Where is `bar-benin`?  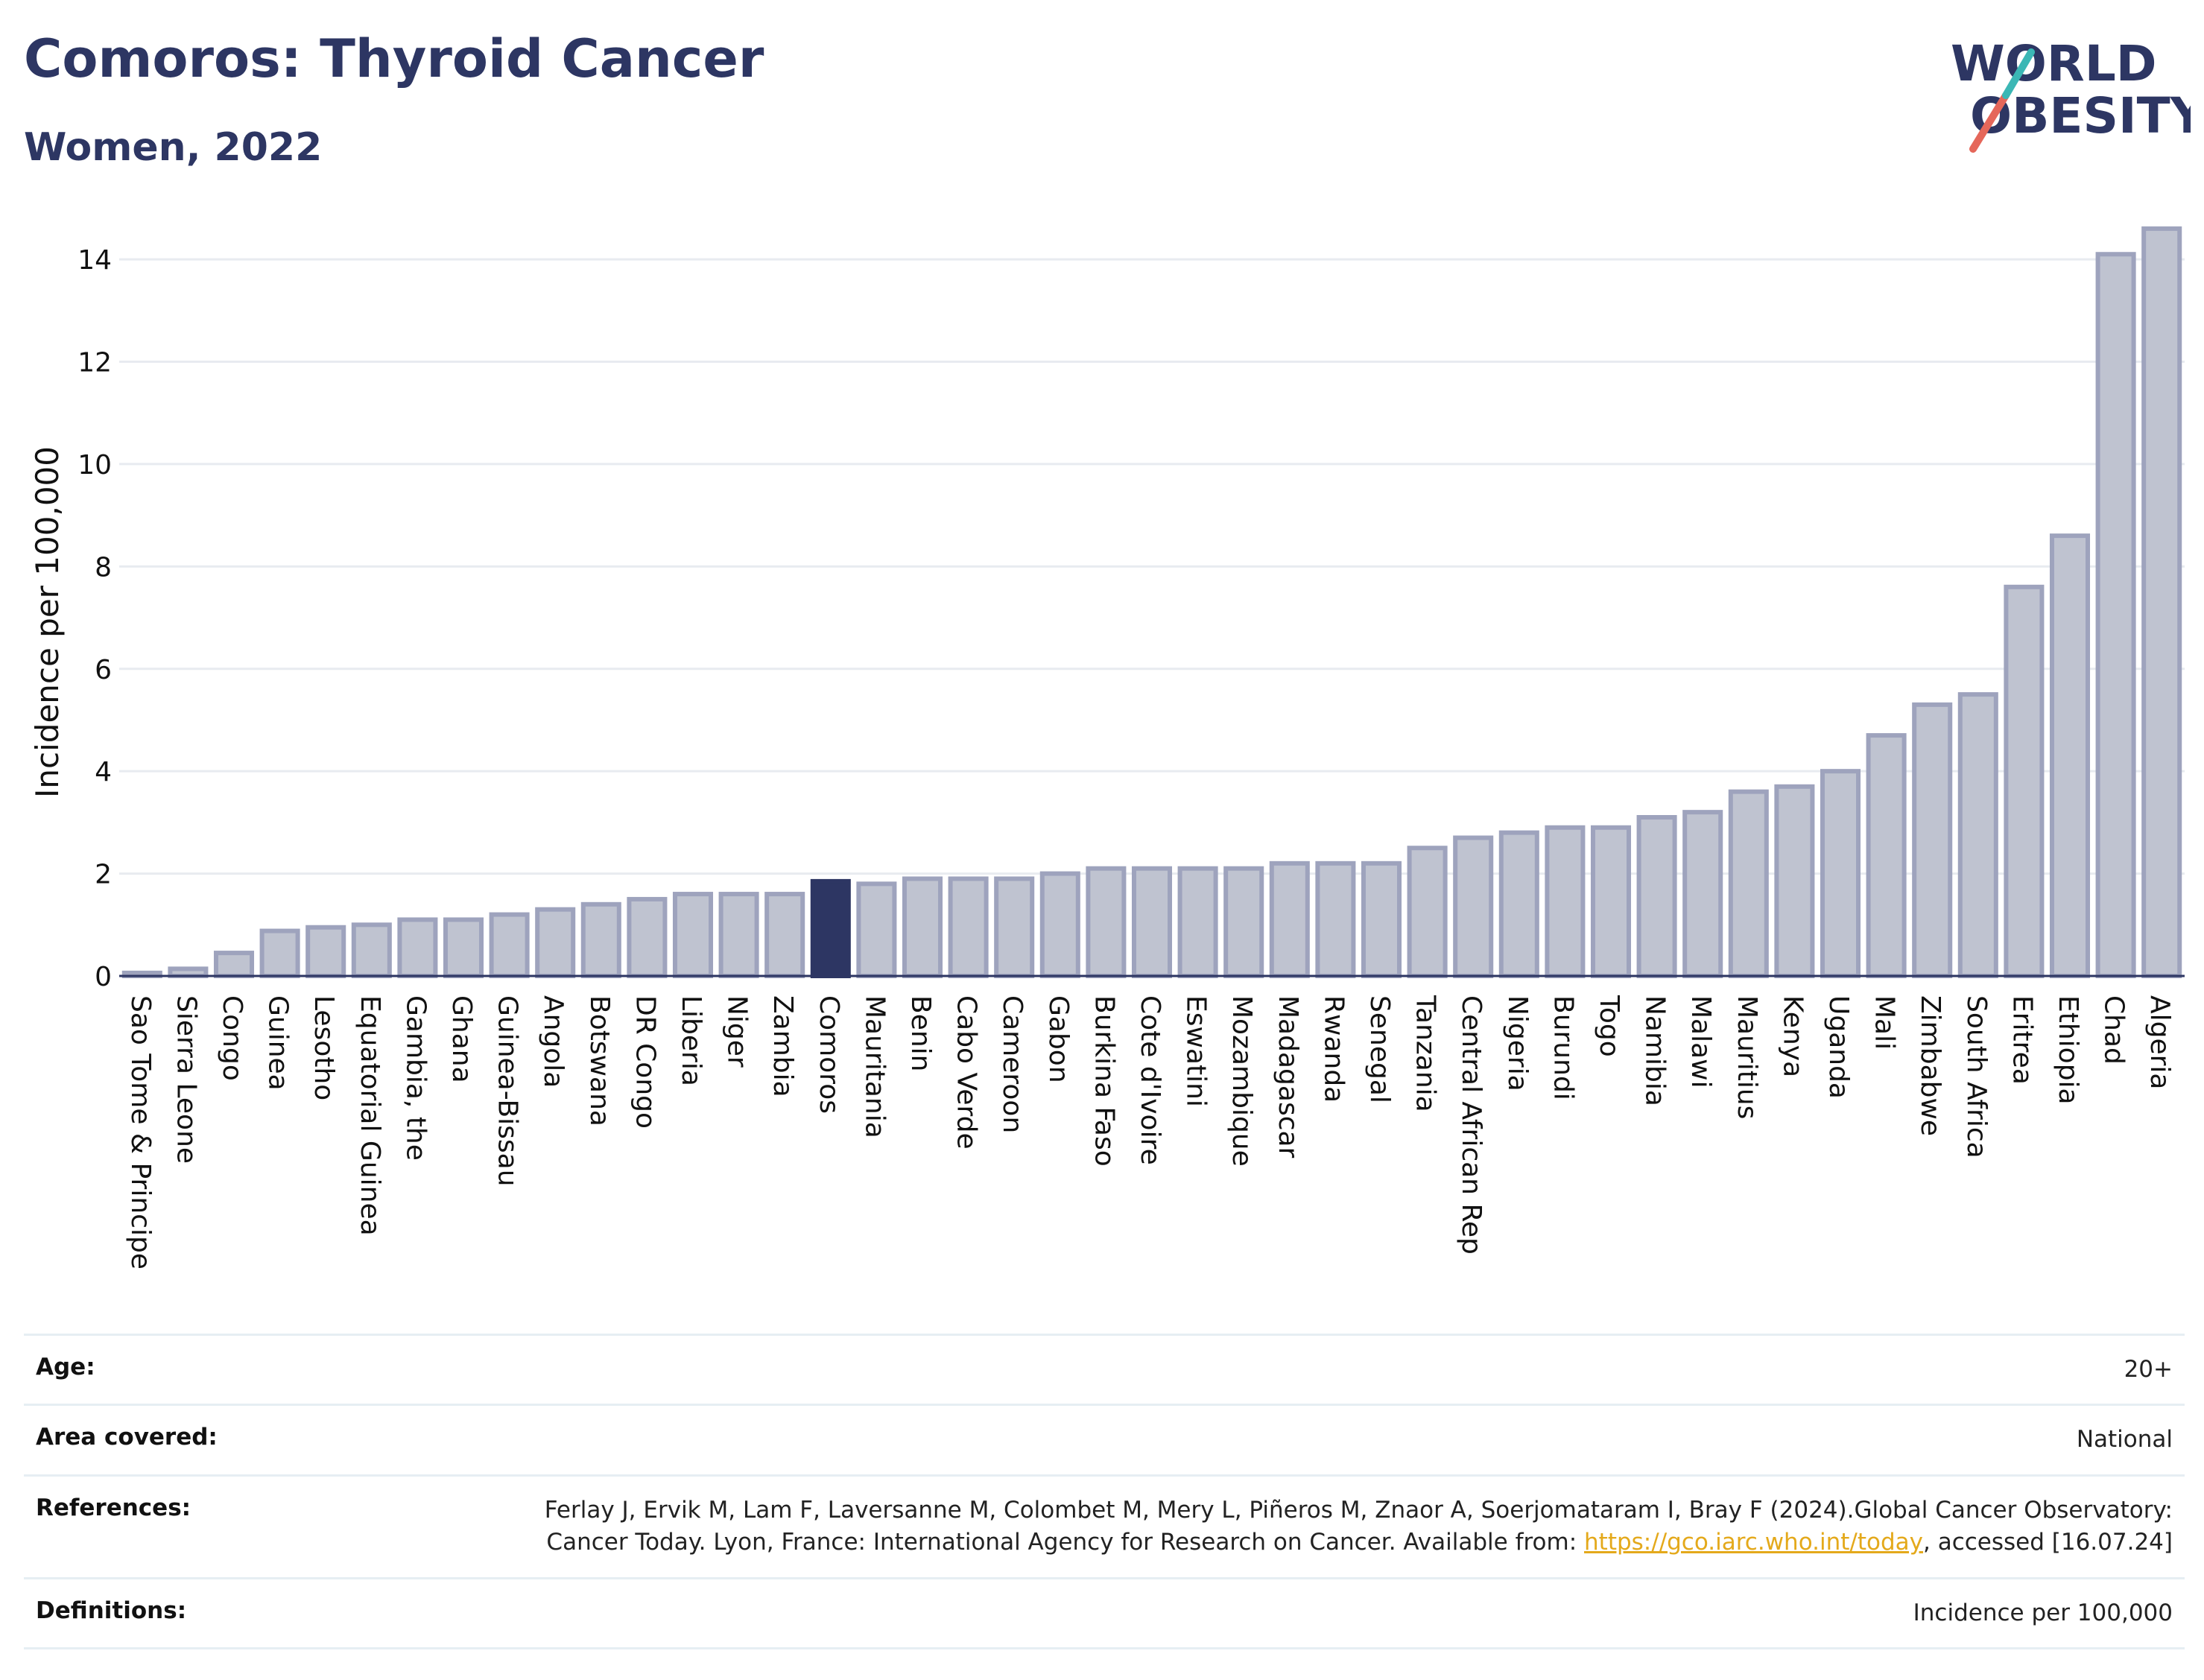
bar-benin is located at coordinates (922, 927).